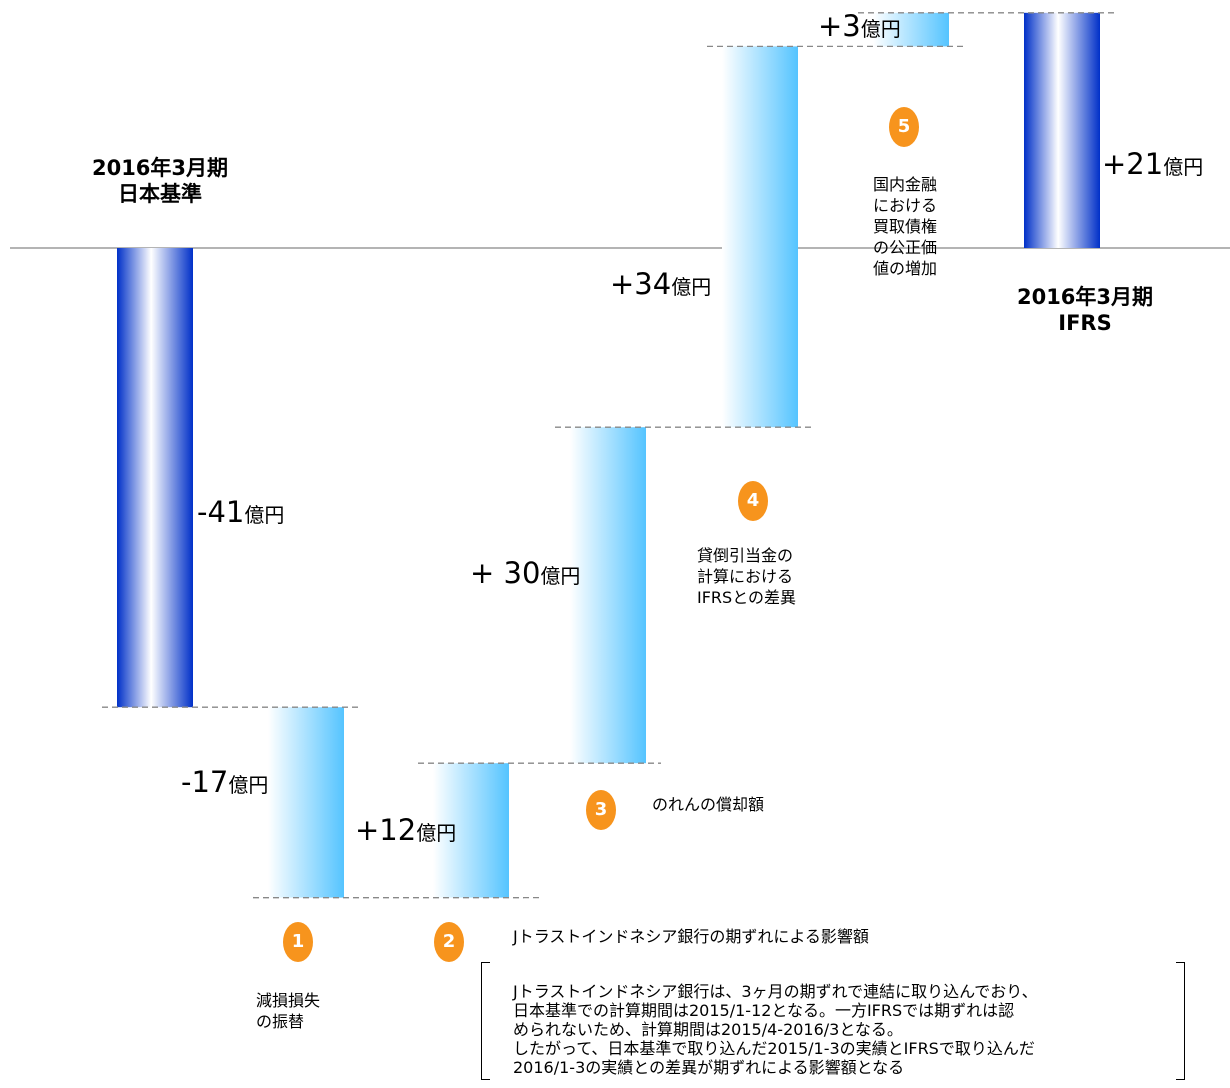  What do you see at coordinates (288, 1011) in the screenshot?
I see `caption-1: 減損損失 の振替` at bounding box center [288, 1011].